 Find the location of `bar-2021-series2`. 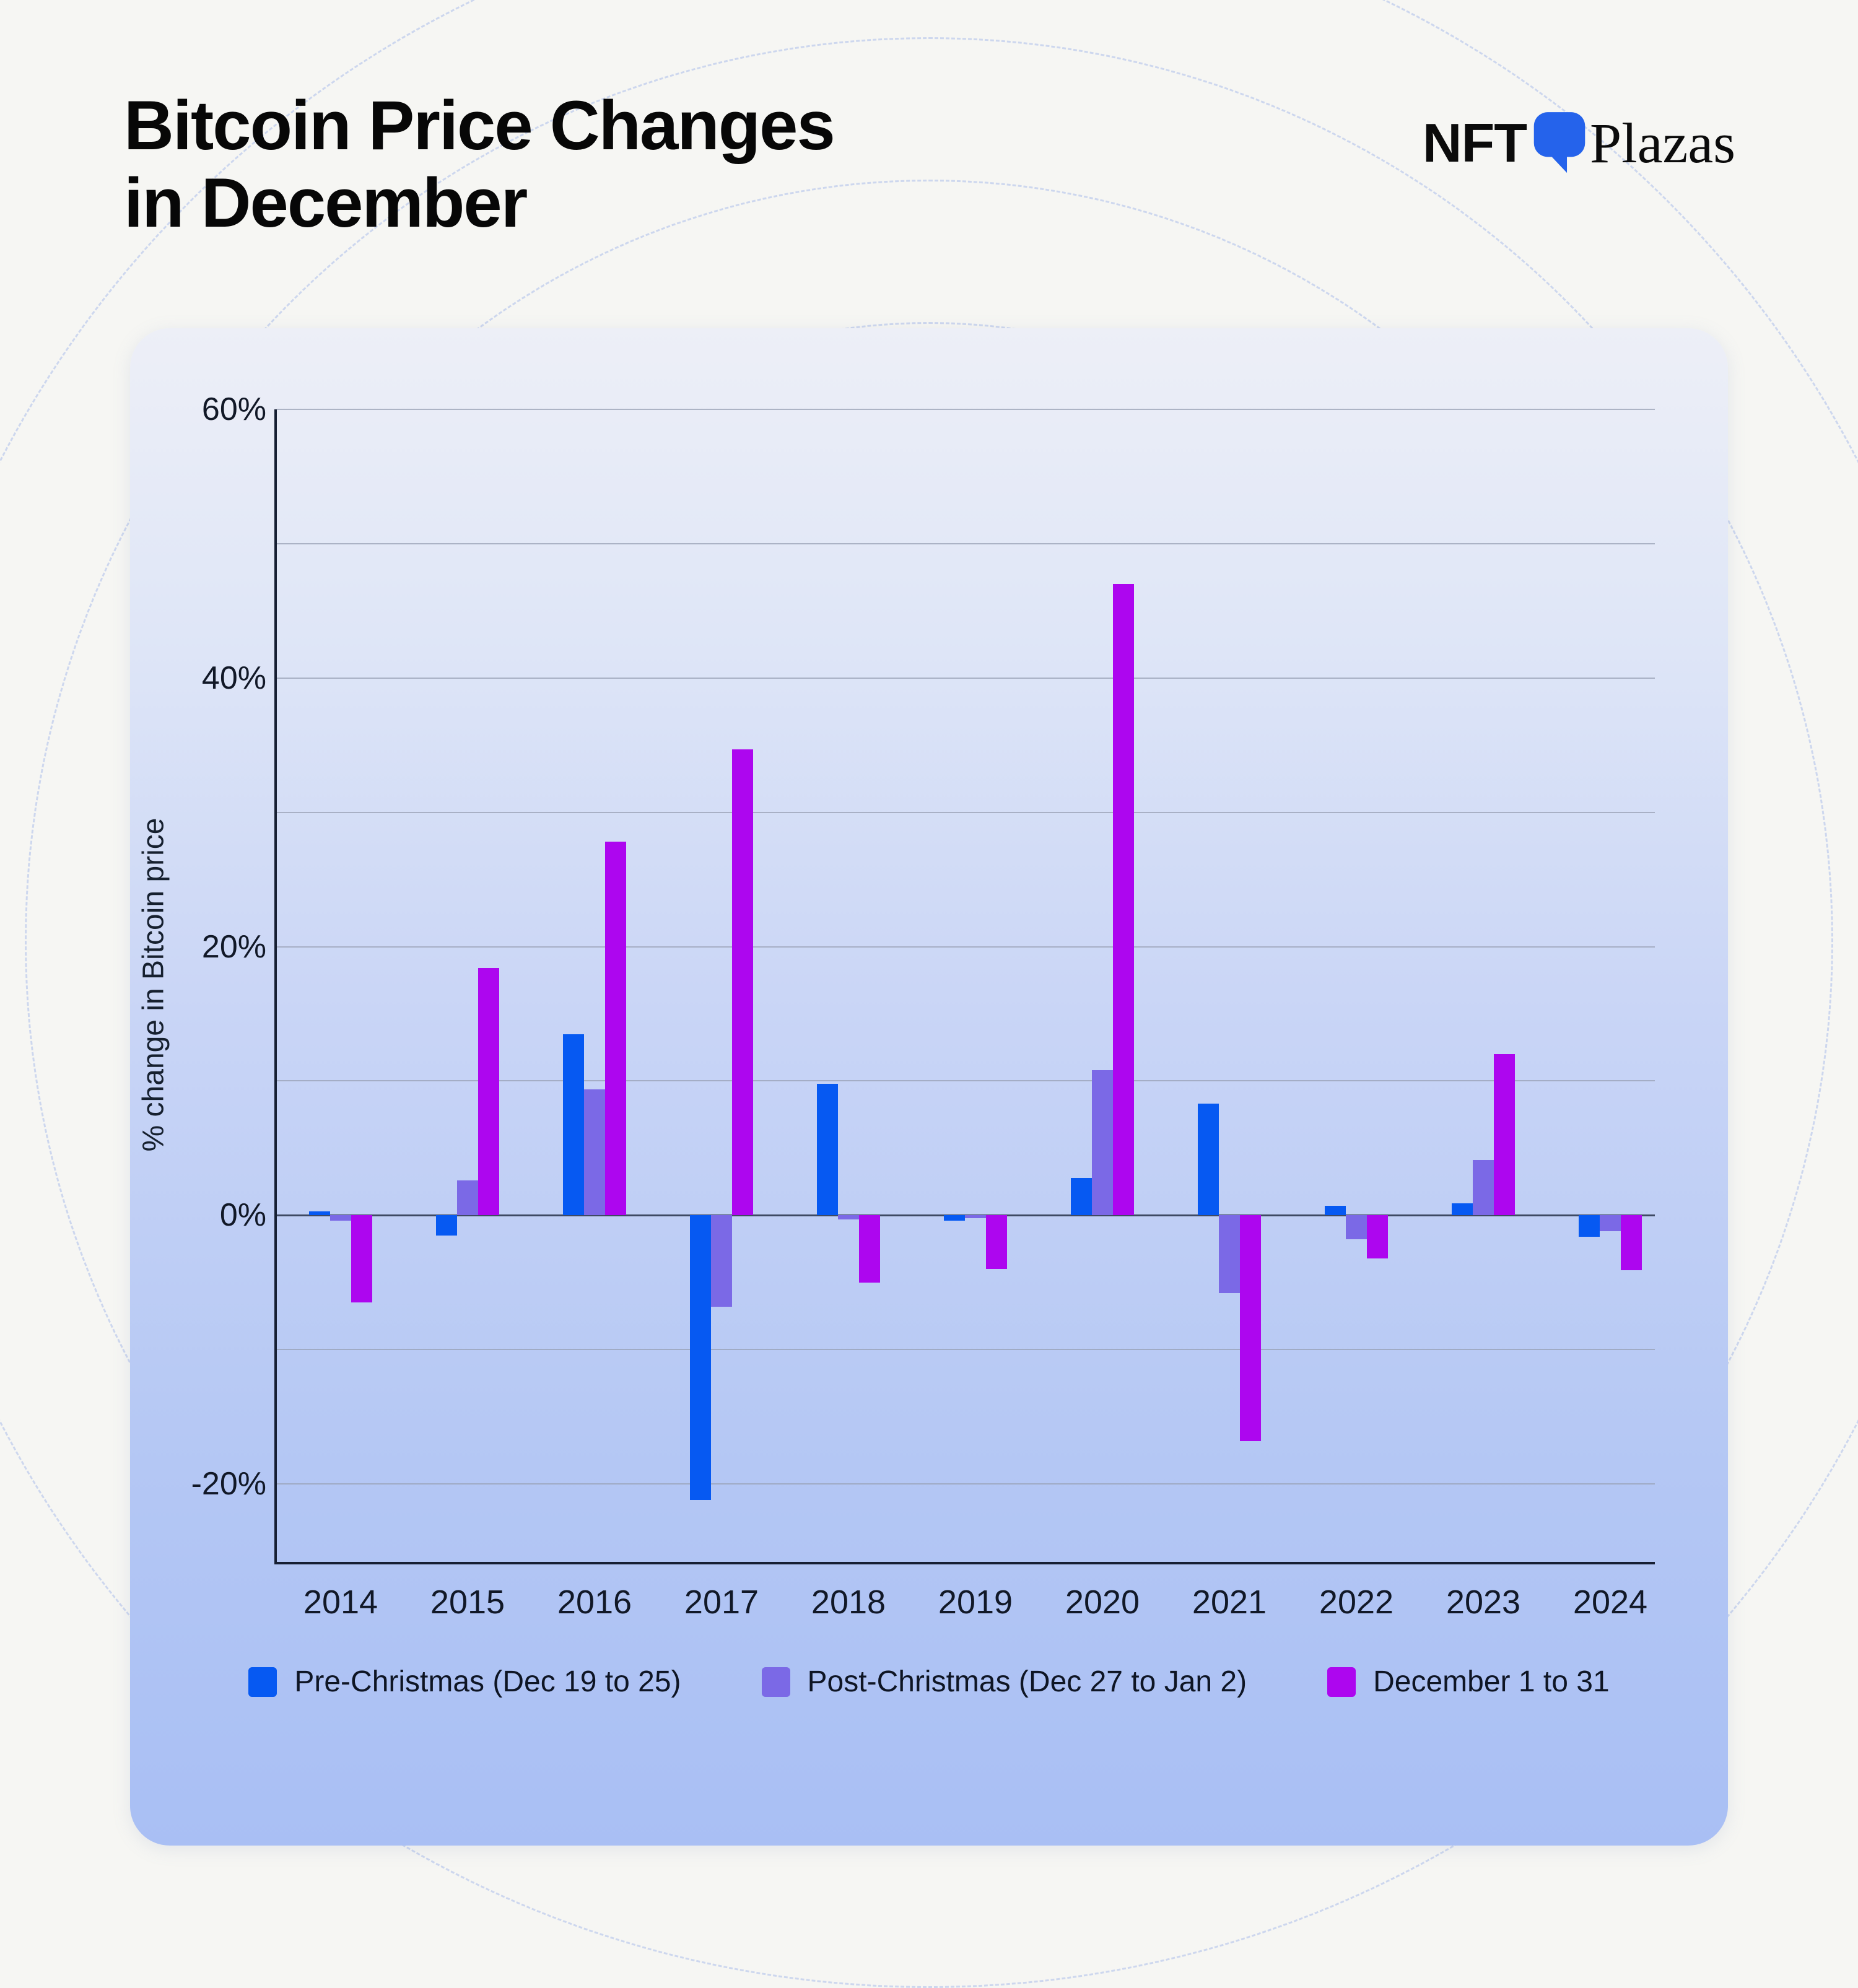

bar-2021-series2 is located at coordinates (1250, 1328).